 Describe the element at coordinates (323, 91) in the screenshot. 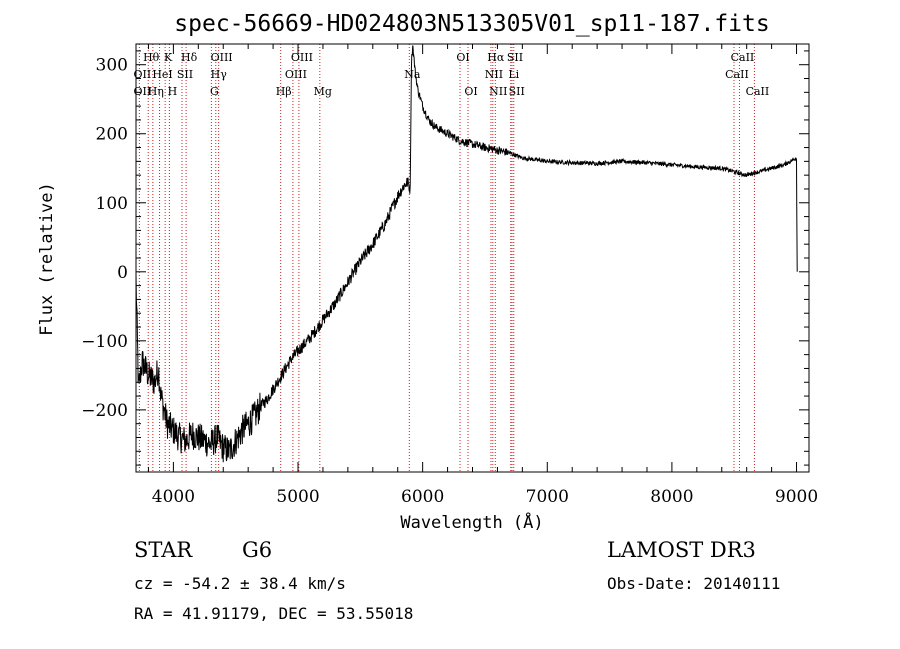

I see `spectral-line-label: Mg` at that location.